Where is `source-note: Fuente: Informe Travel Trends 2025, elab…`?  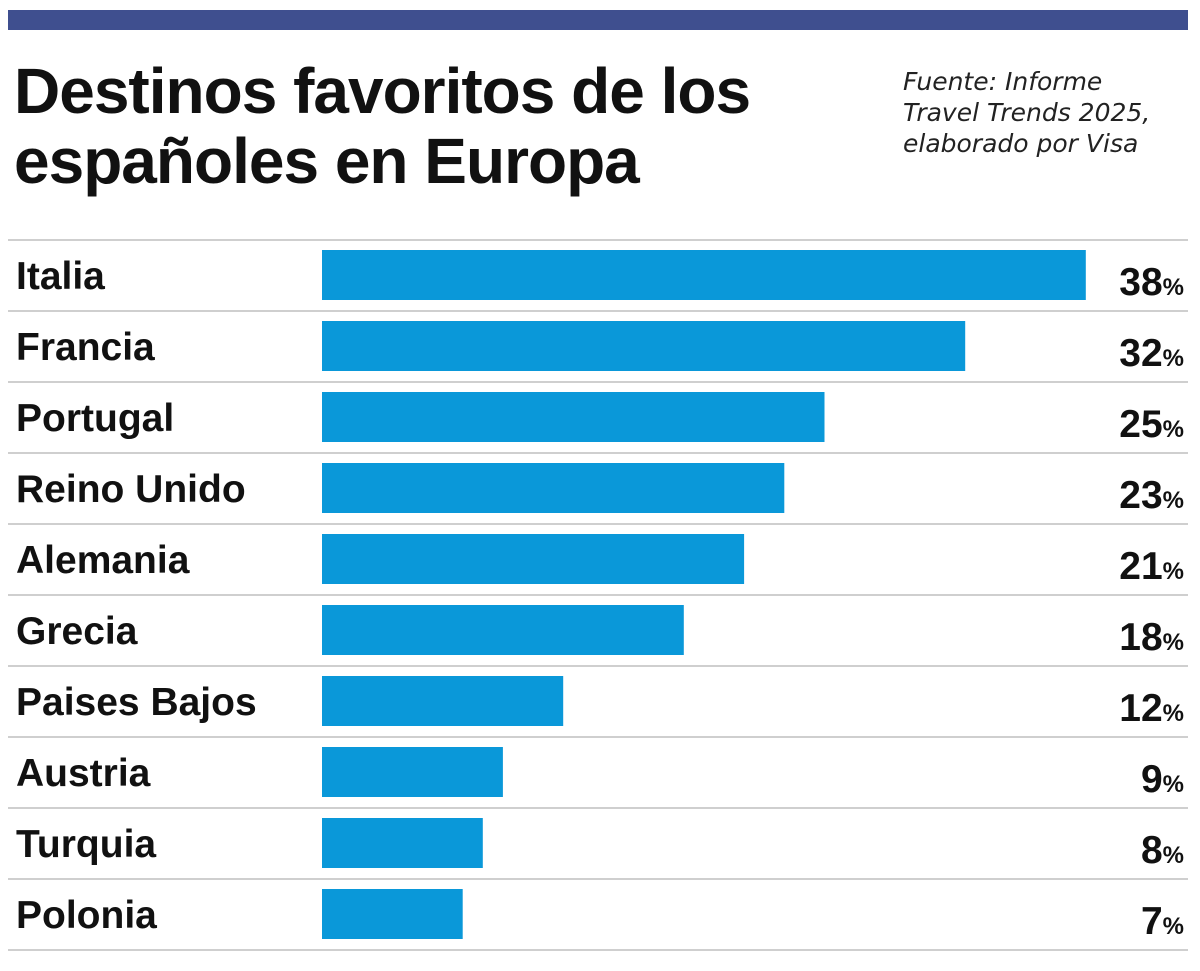
source-note: Fuente: Informe Travel Trends 2025, elab… is located at coordinates (1048, 112).